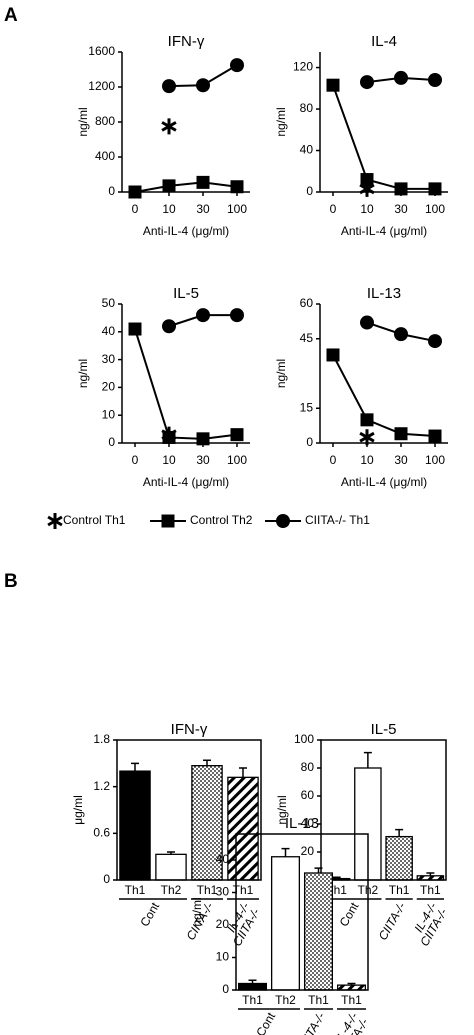 The height and width of the screenshot is (1035, 474). What do you see at coordinates (186, 187) in the screenshot?
I see `series-line` at bounding box center [186, 187].